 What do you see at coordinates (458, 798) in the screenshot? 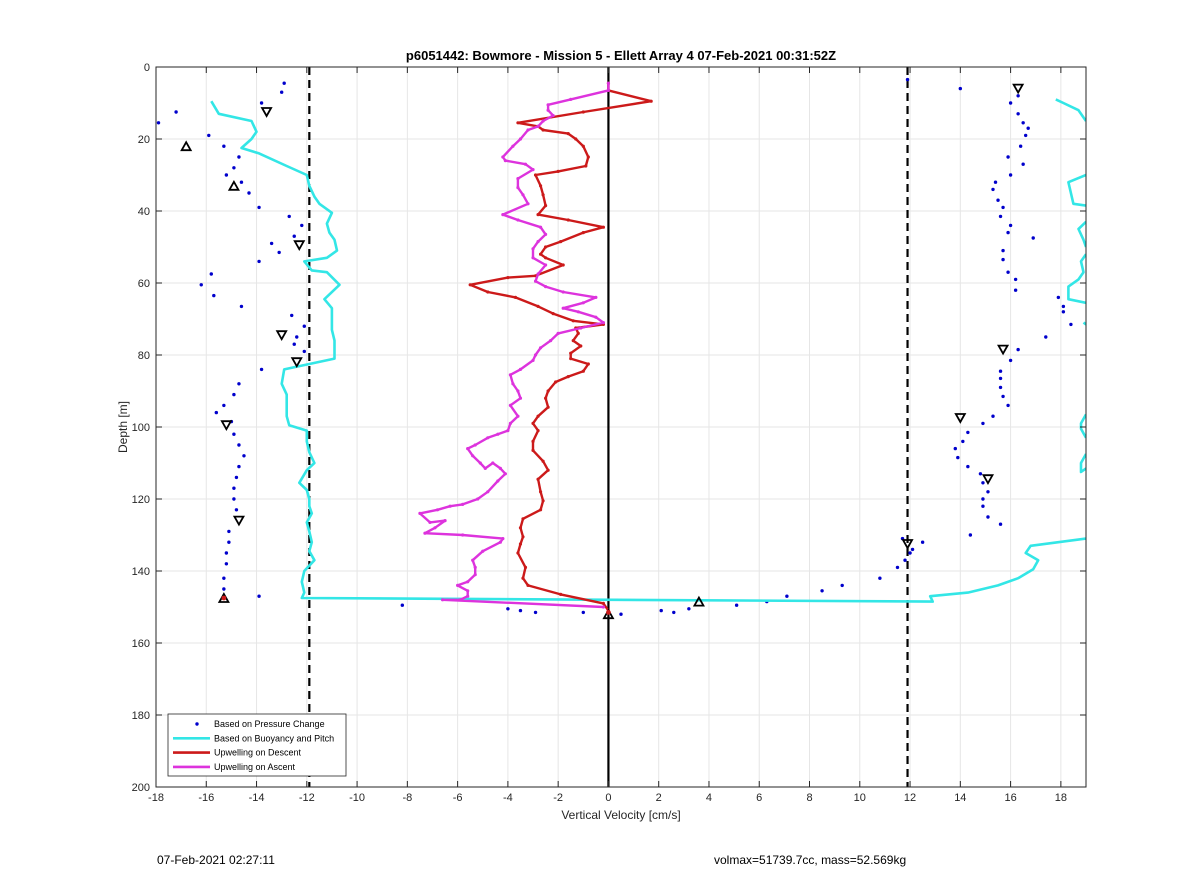
I see `x-tick-label: -6` at bounding box center [458, 798].